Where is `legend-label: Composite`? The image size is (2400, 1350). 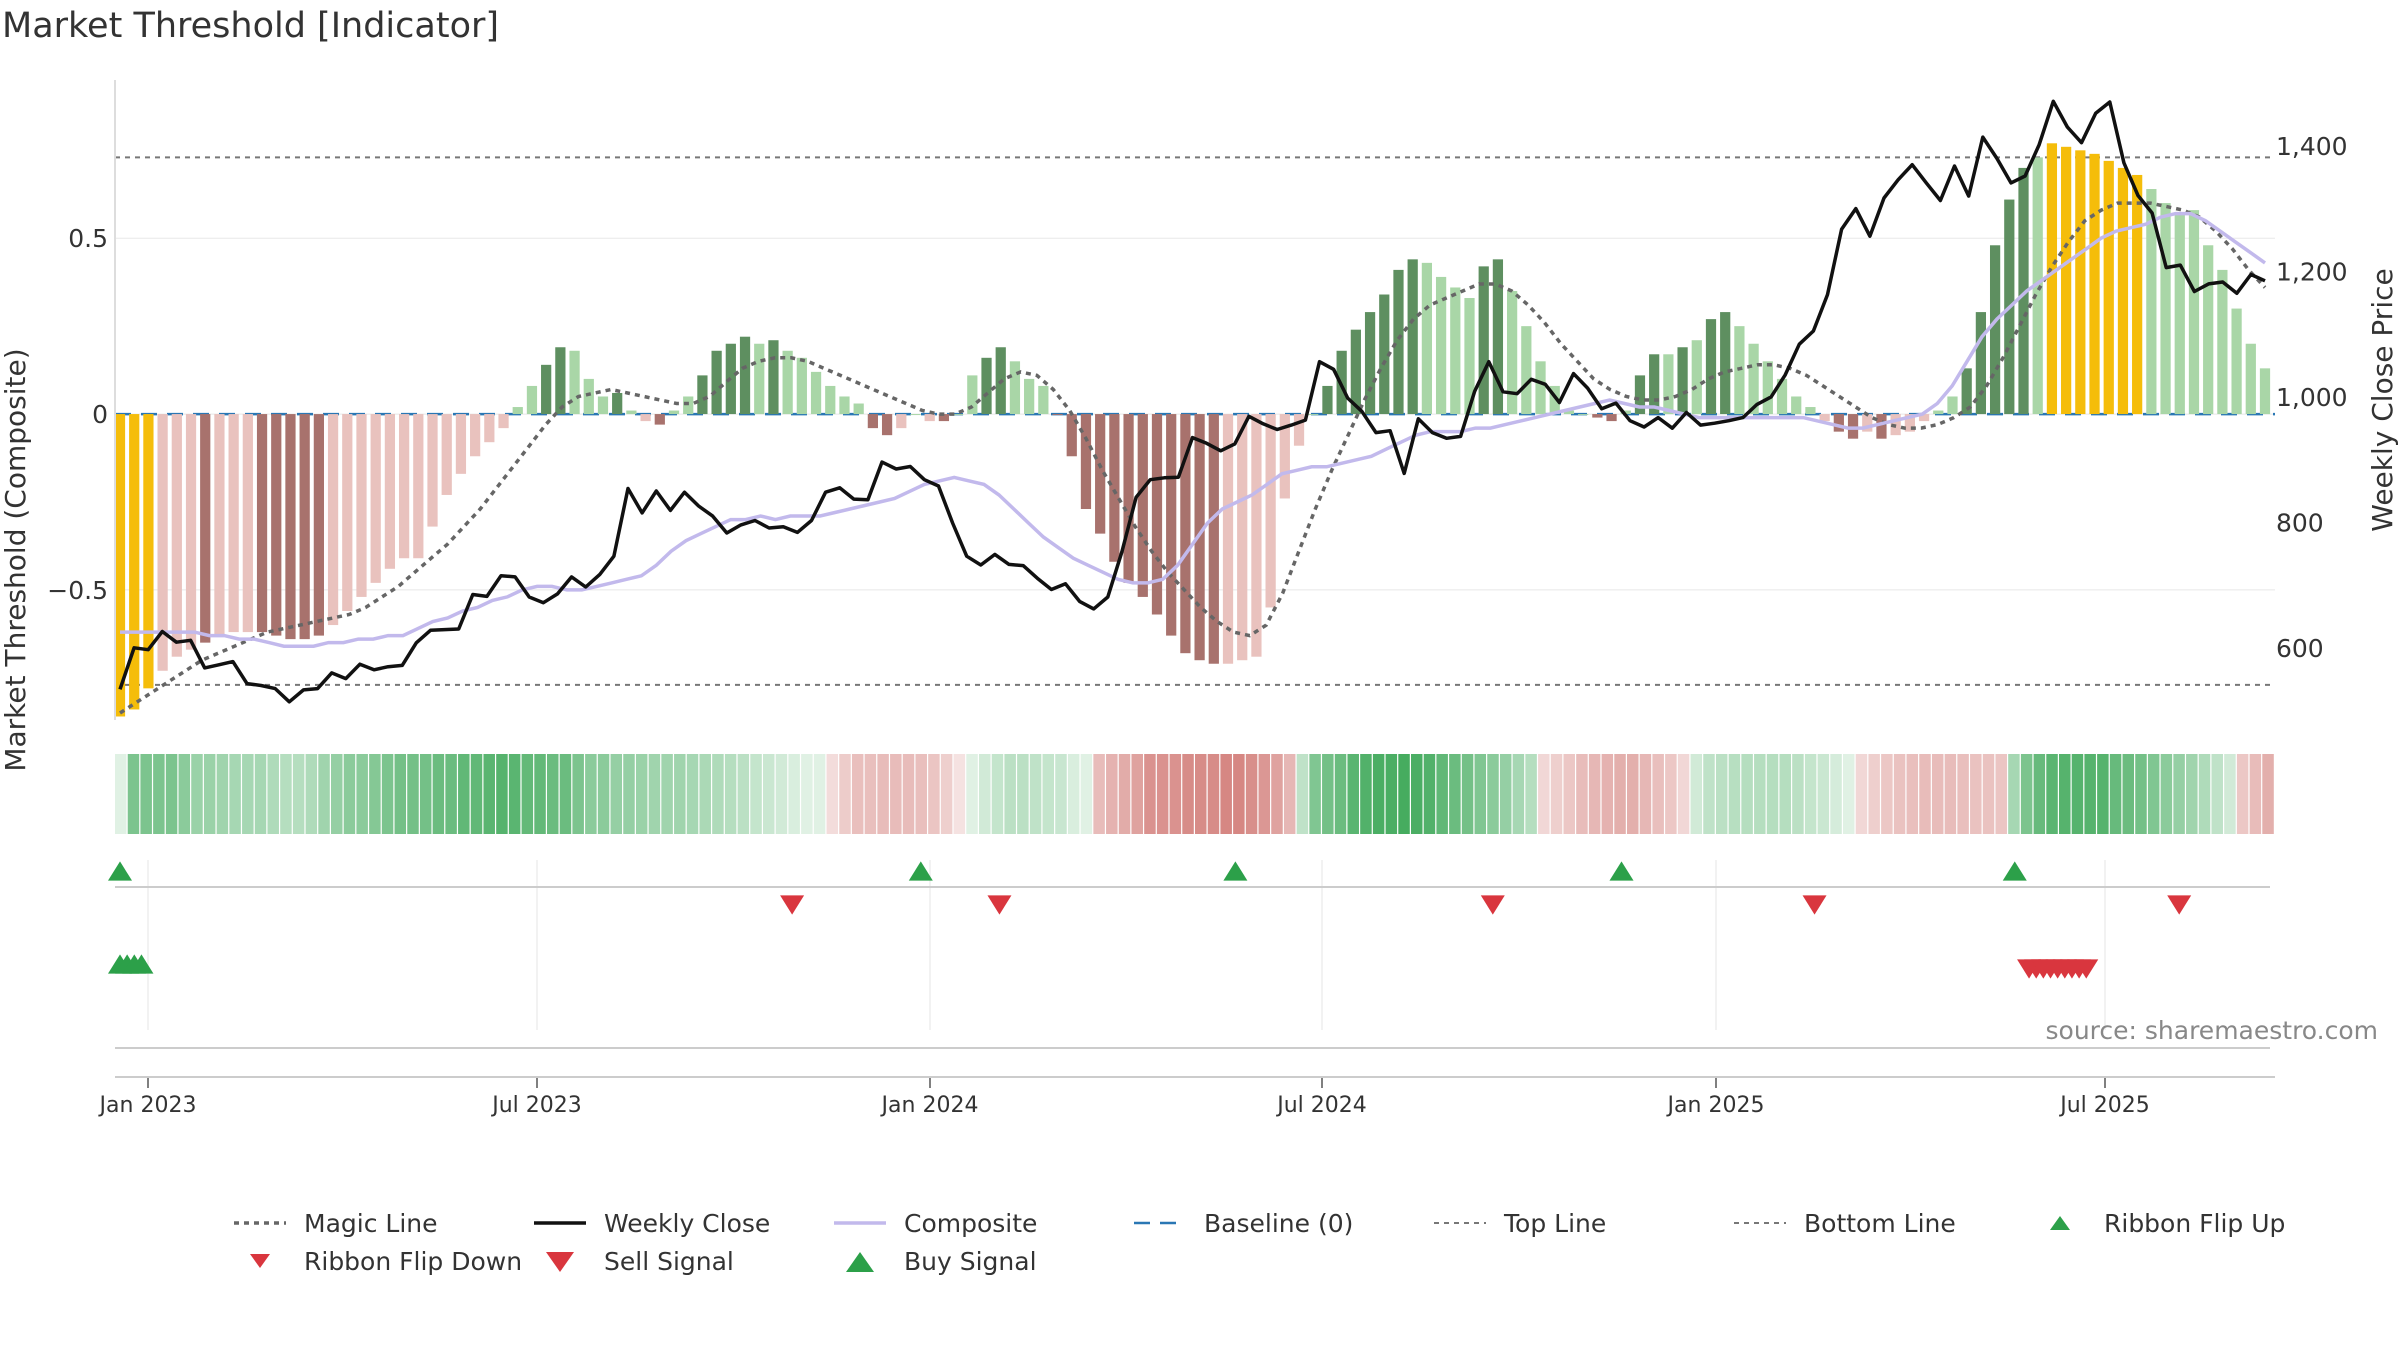
legend-label: Composite is located at coordinates (971, 1223).